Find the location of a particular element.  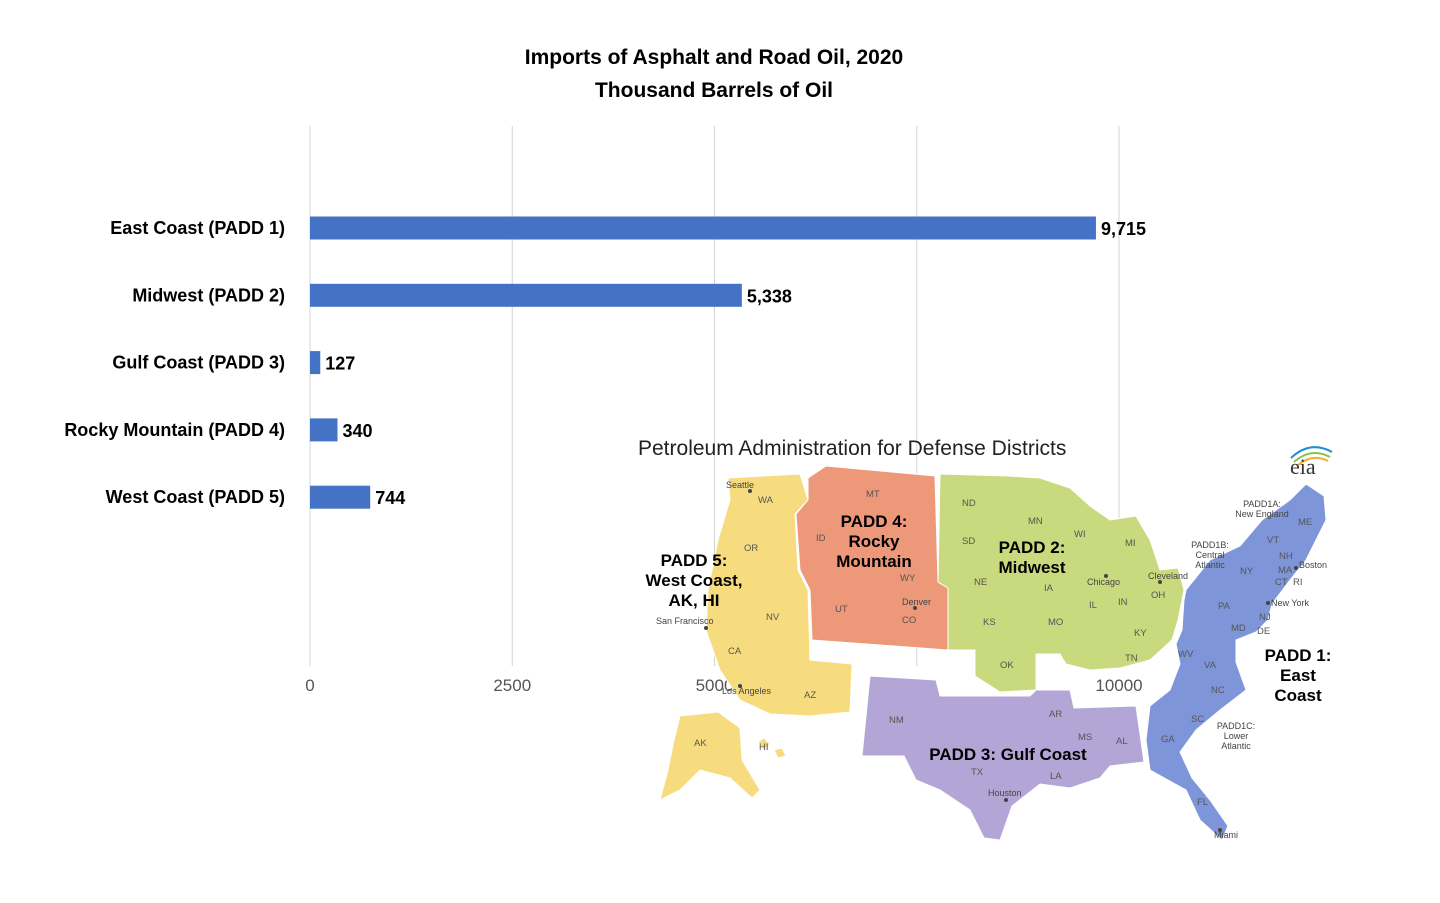

data-label: 127 is located at coordinates (340, 364).